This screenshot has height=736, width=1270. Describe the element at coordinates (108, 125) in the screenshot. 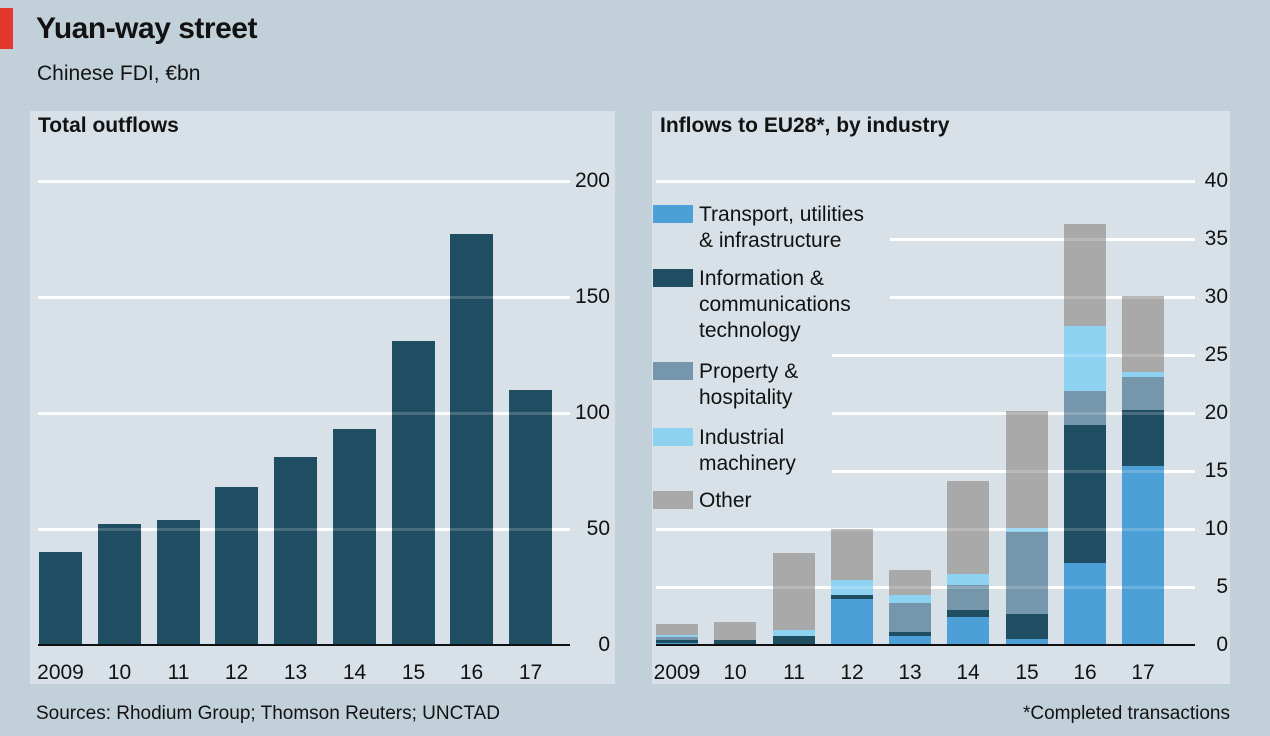

I see `left-chart-title: Total outflows` at that location.